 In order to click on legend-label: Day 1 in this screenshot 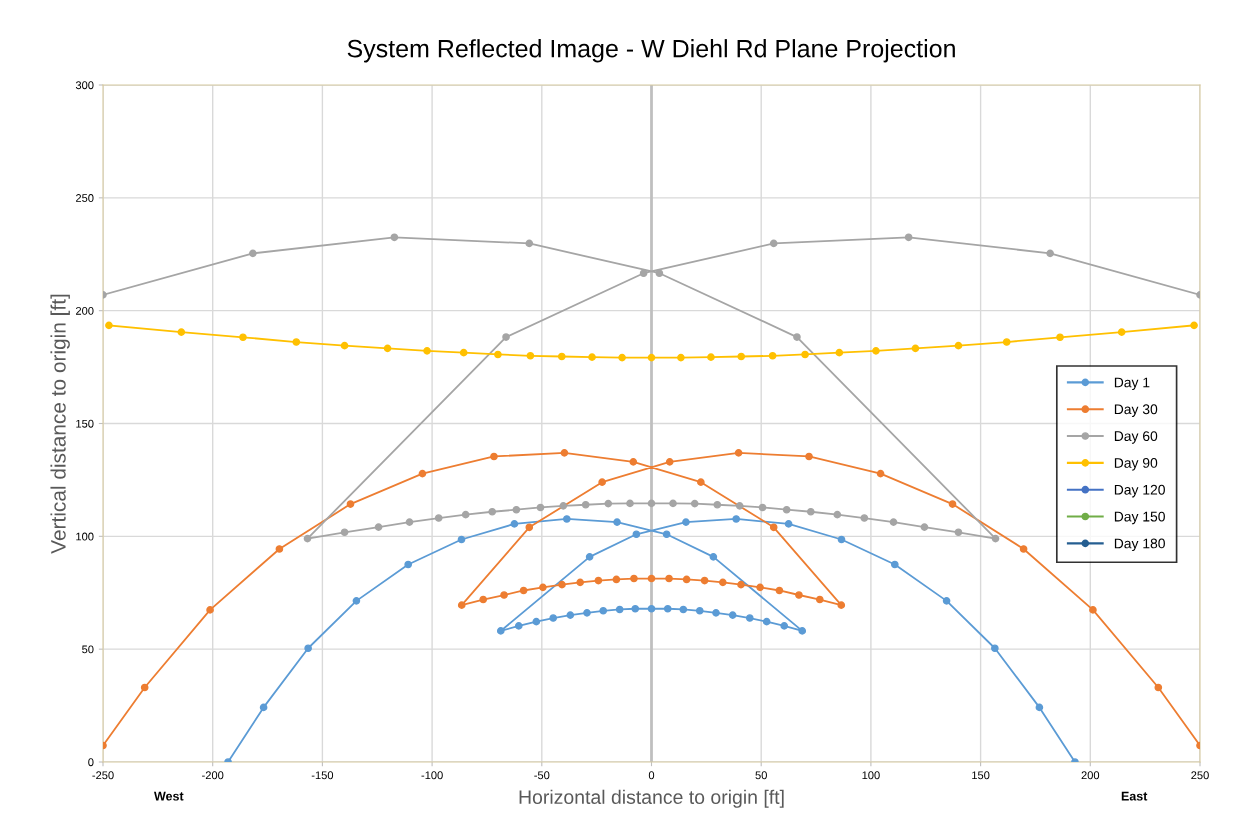, I will do `click(1132, 384)`.